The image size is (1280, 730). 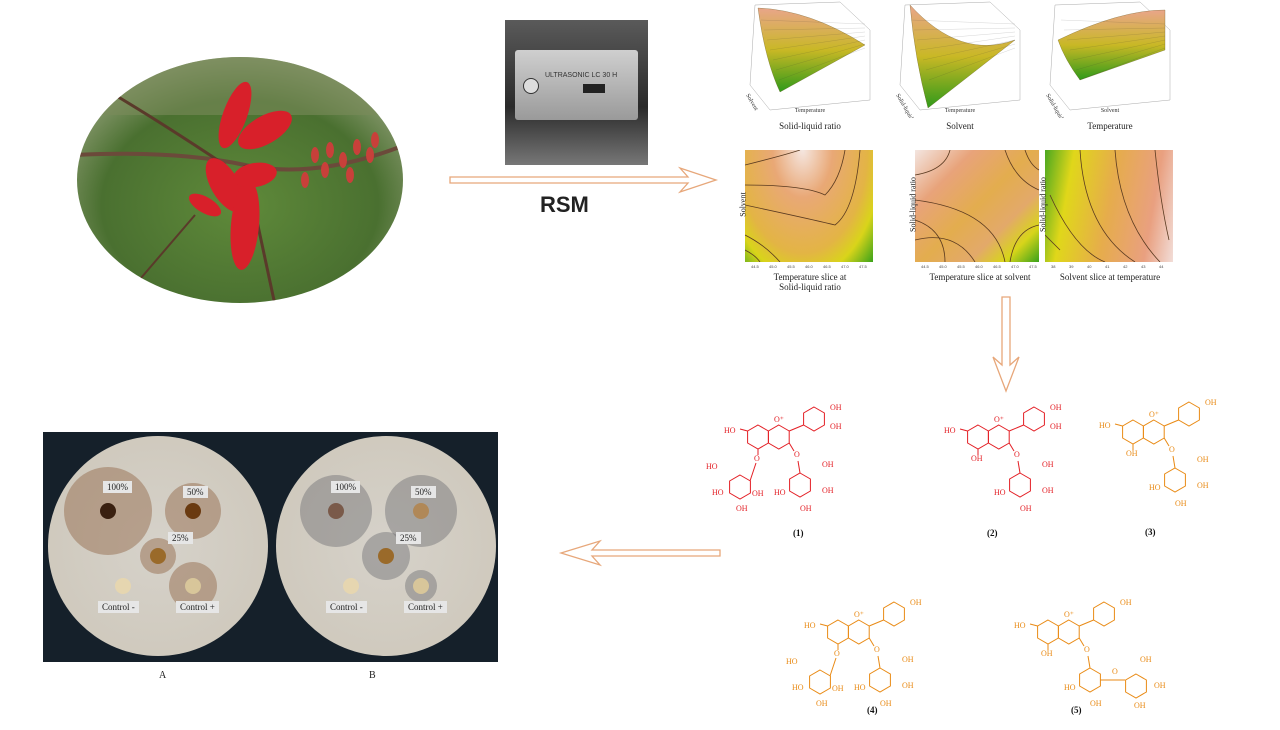 I want to click on contour-caption-line1: Temperature slice at, so click(x=810, y=277).